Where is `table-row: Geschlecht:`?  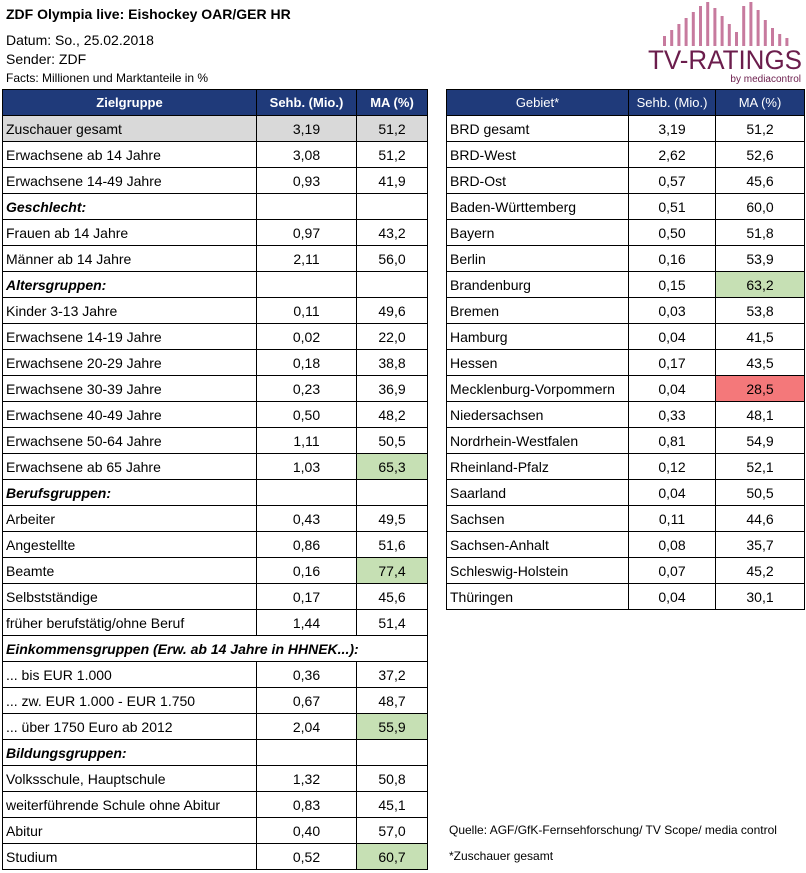 table-row: Geschlecht: is located at coordinates (215, 206).